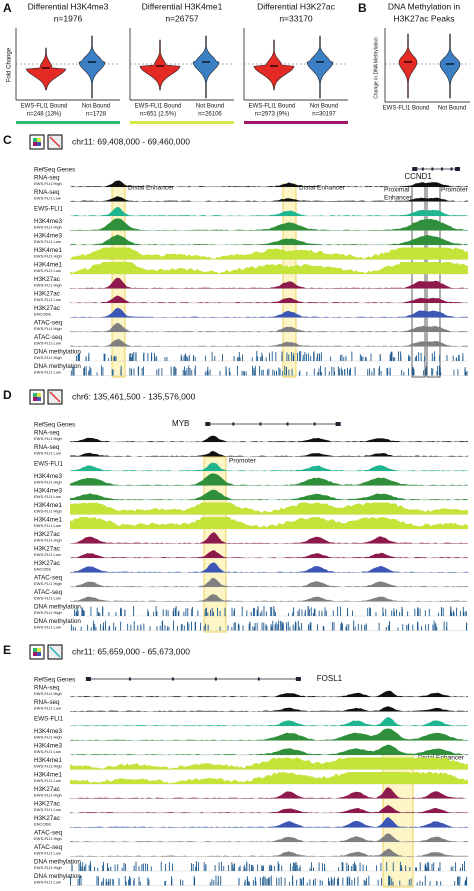 The height and width of the screenshot is (891, 474). I want to click on track-name: H3K4me3, so click(48, 746).